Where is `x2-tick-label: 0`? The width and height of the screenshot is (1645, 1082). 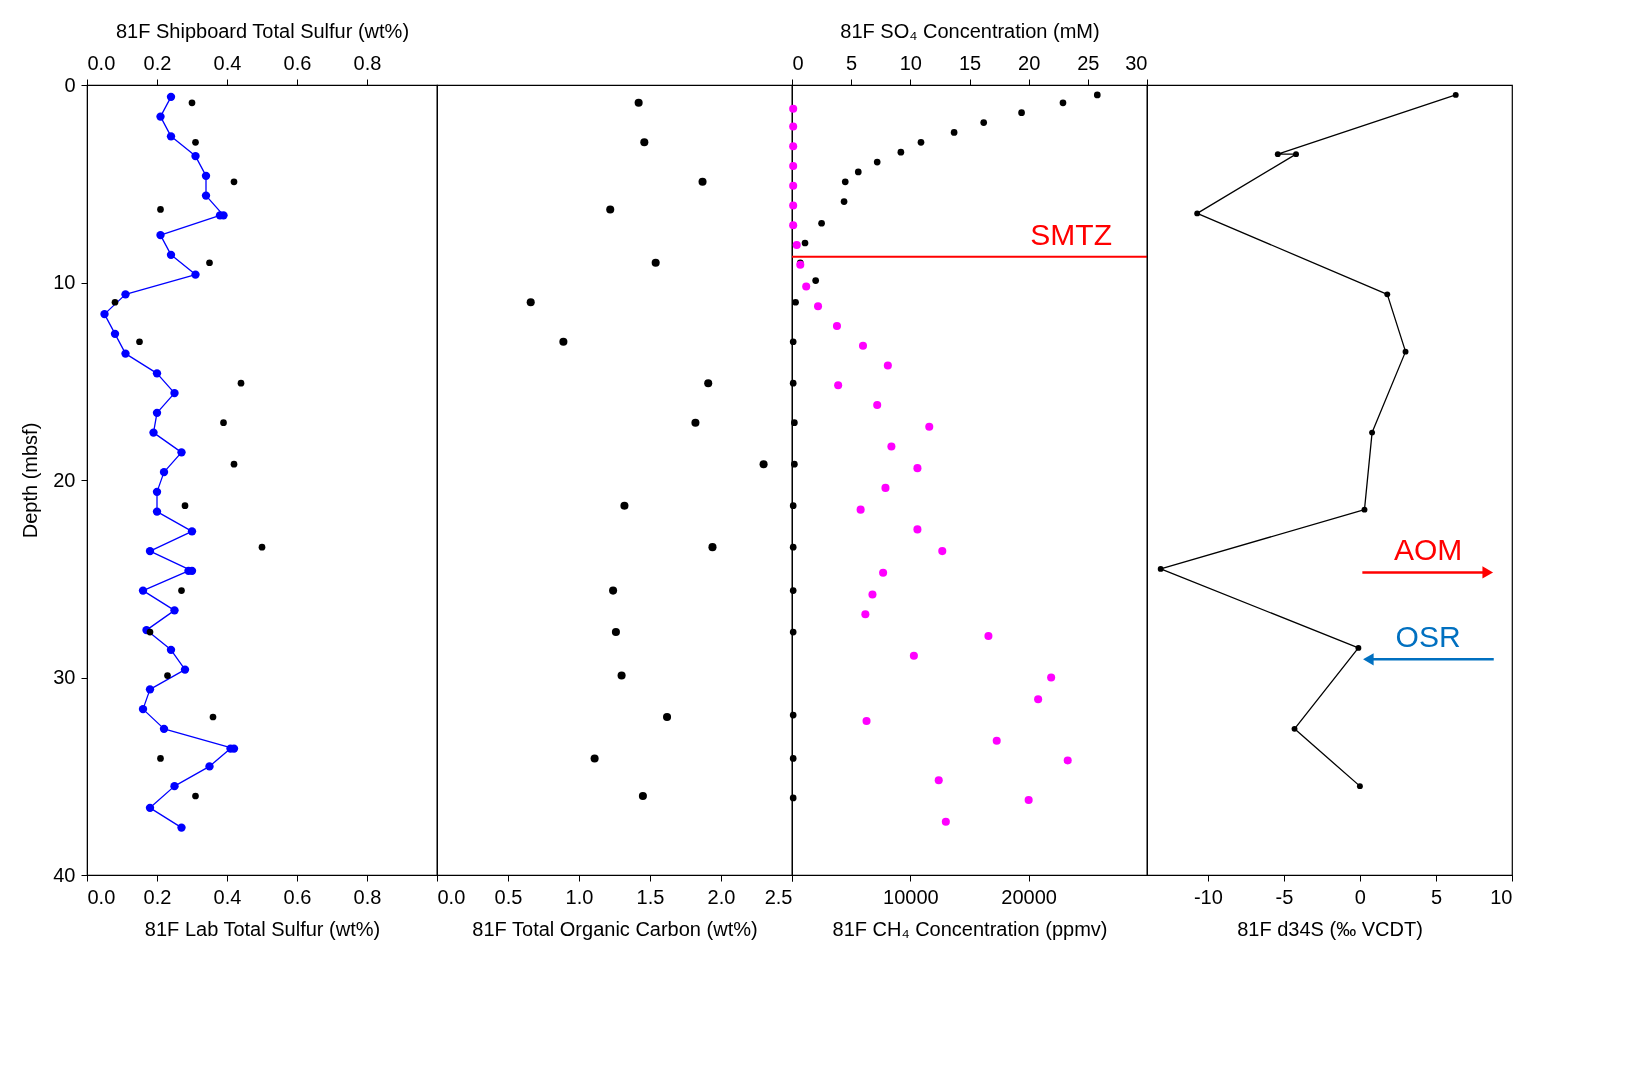 x2-tick-label: 0 is located at coordinates (798, 62).